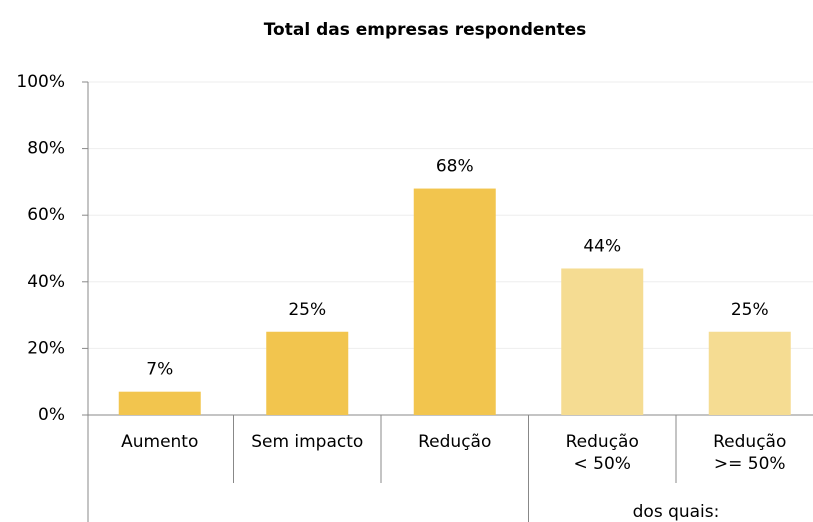  What do you see at coordinates (159, 442) in the screenshot?
I see `x-tick-label: Aumento` at bounding box center [159, 442].